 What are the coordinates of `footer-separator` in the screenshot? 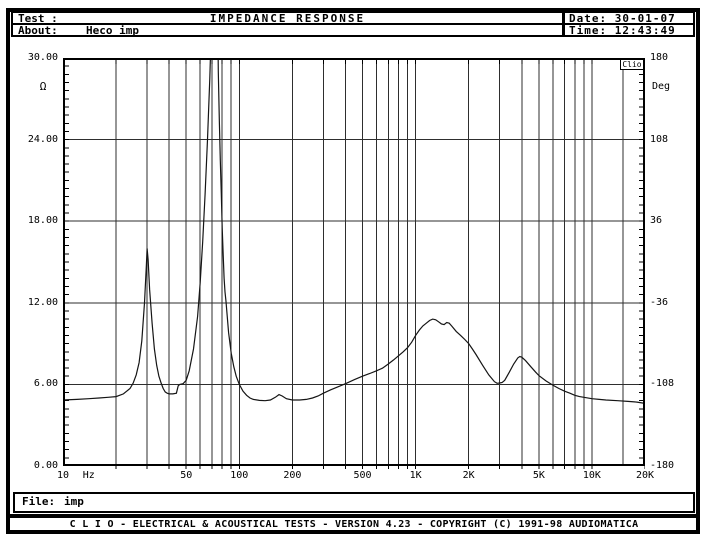 It's located at (354, 516).